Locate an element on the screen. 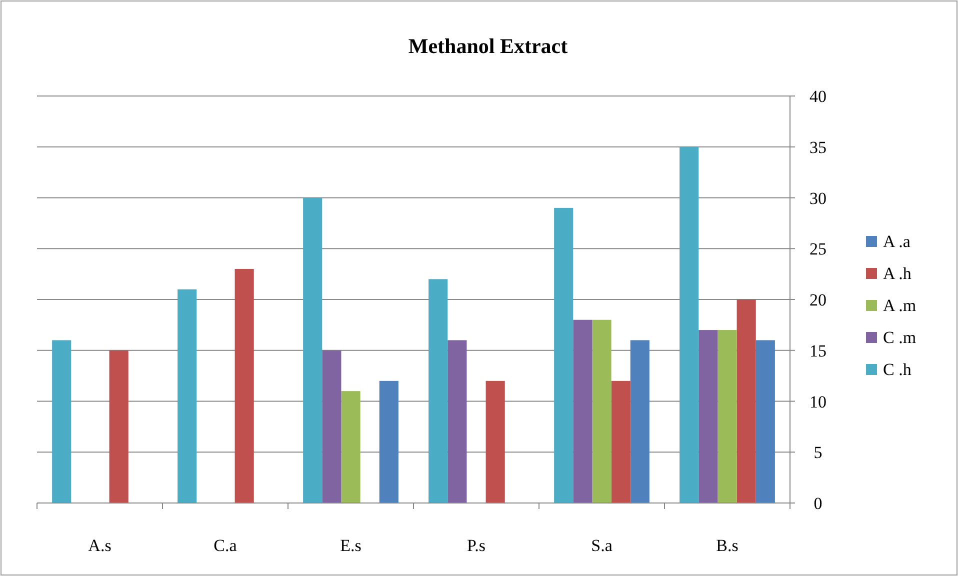 The height and width of the screenshot is (576, 958). x-tick-label: E.s is located at coordinates (351, 545).